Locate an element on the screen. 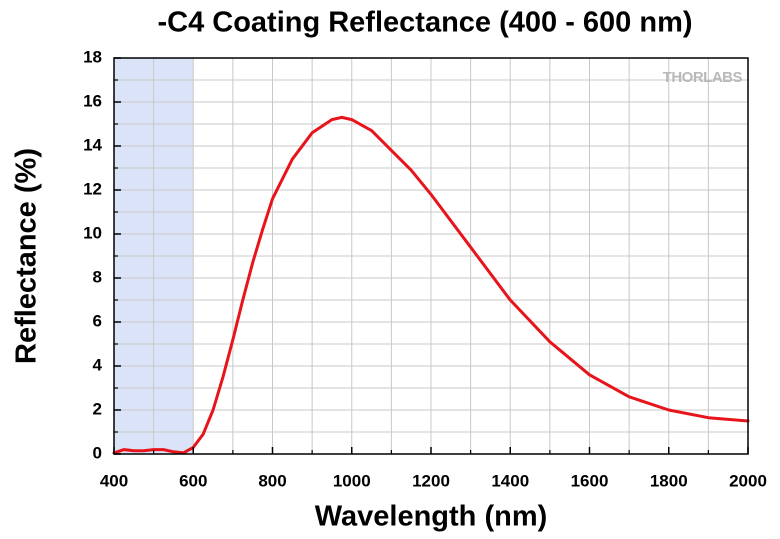 Image resolution: width=780 pixels, height=539 pixels. x-tick-label: 1000 is located at coordinates (352, 480).